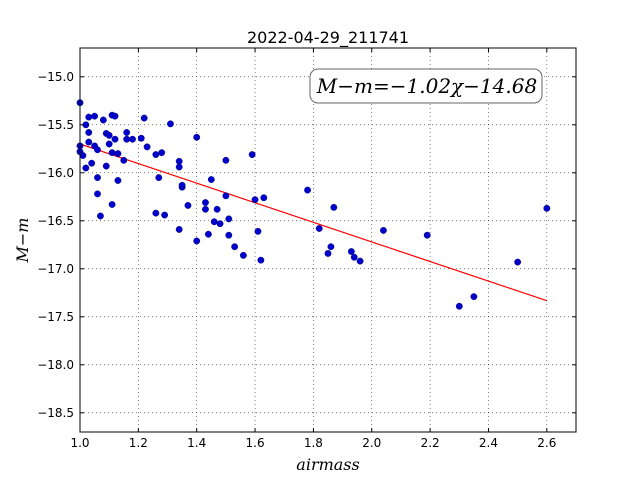  Describe the element at coordinates (313, 443) in the screenshot. I see `x-tick-label: 1.8` at that location.